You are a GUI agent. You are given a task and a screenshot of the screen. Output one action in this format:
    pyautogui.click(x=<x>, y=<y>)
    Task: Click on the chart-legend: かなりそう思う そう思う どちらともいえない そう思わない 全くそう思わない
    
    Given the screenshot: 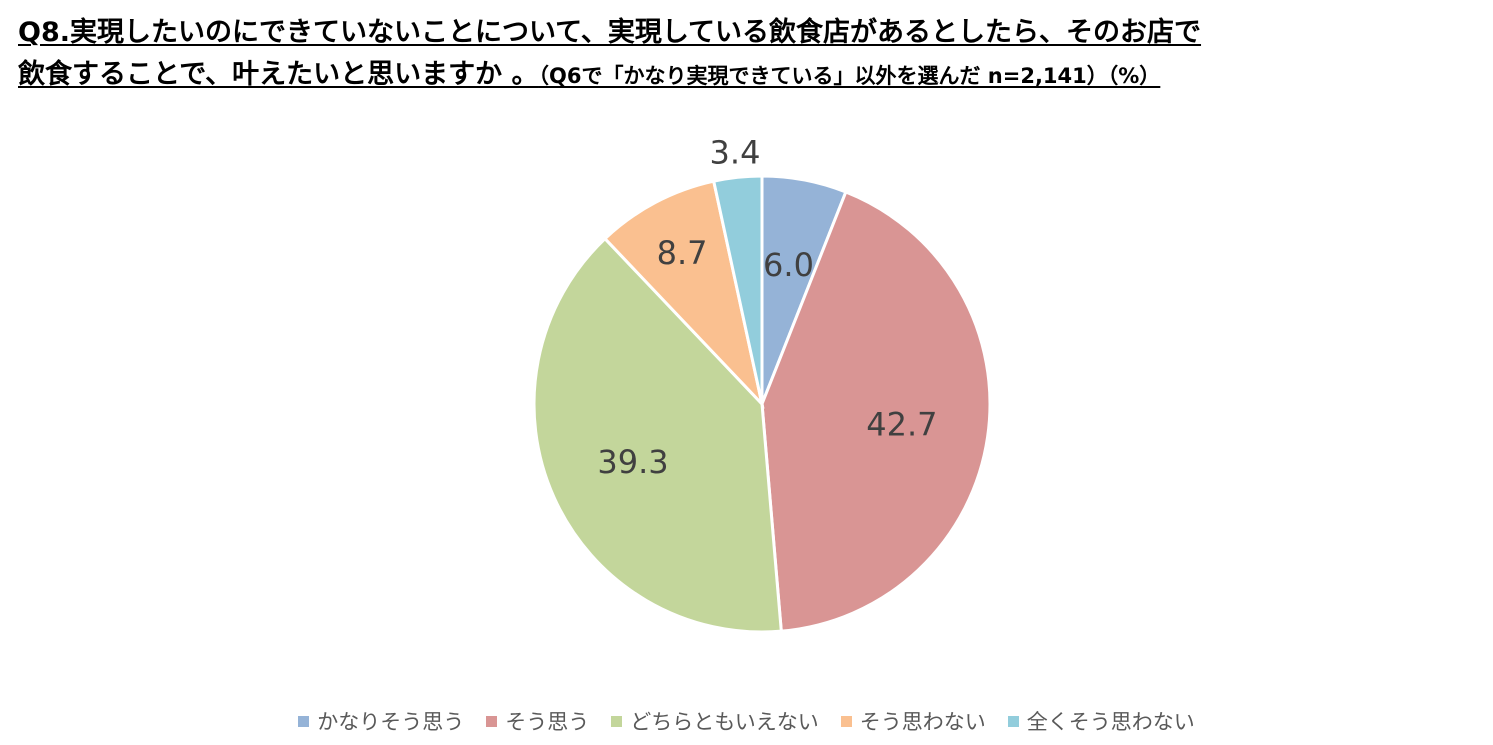 What is the action you would take?
    pyautogui.click(x=746, y=721)
    